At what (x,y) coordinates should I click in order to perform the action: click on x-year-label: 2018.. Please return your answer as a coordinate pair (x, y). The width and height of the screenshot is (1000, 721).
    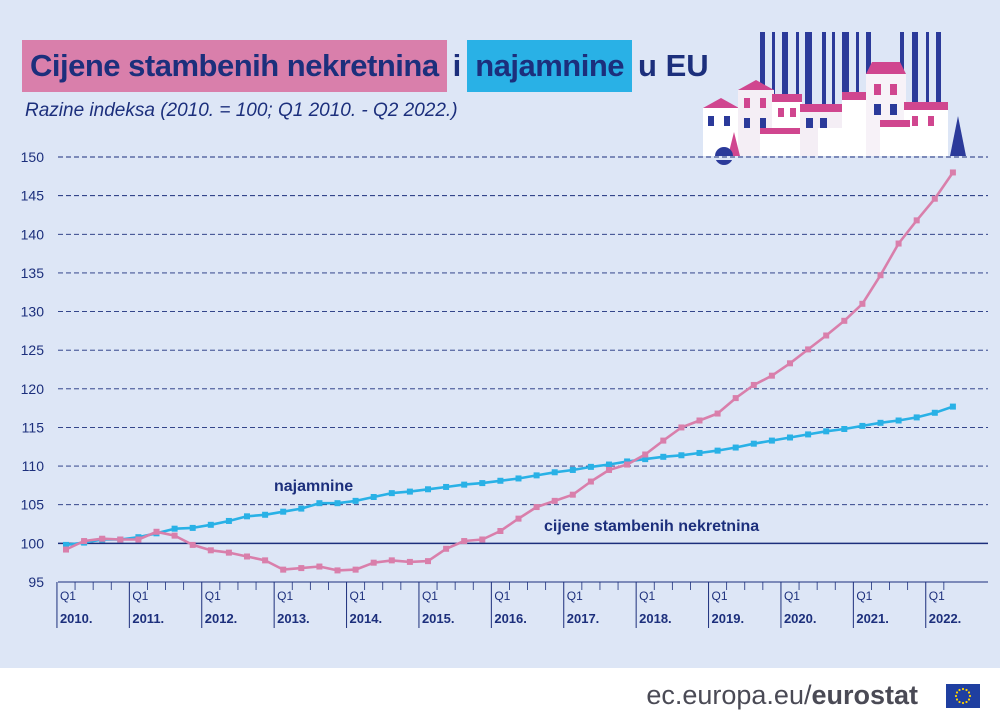
    Looking at the image, I should click on (655, 618).